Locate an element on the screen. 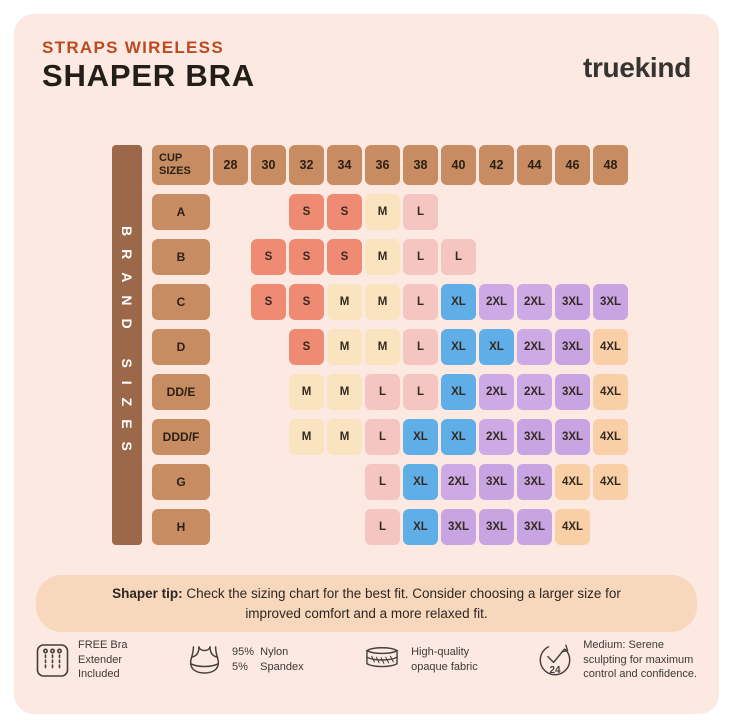 The image size is (733, 728). size-cell-ddd-f-46: 3XL is located at coordinates (572, 437).